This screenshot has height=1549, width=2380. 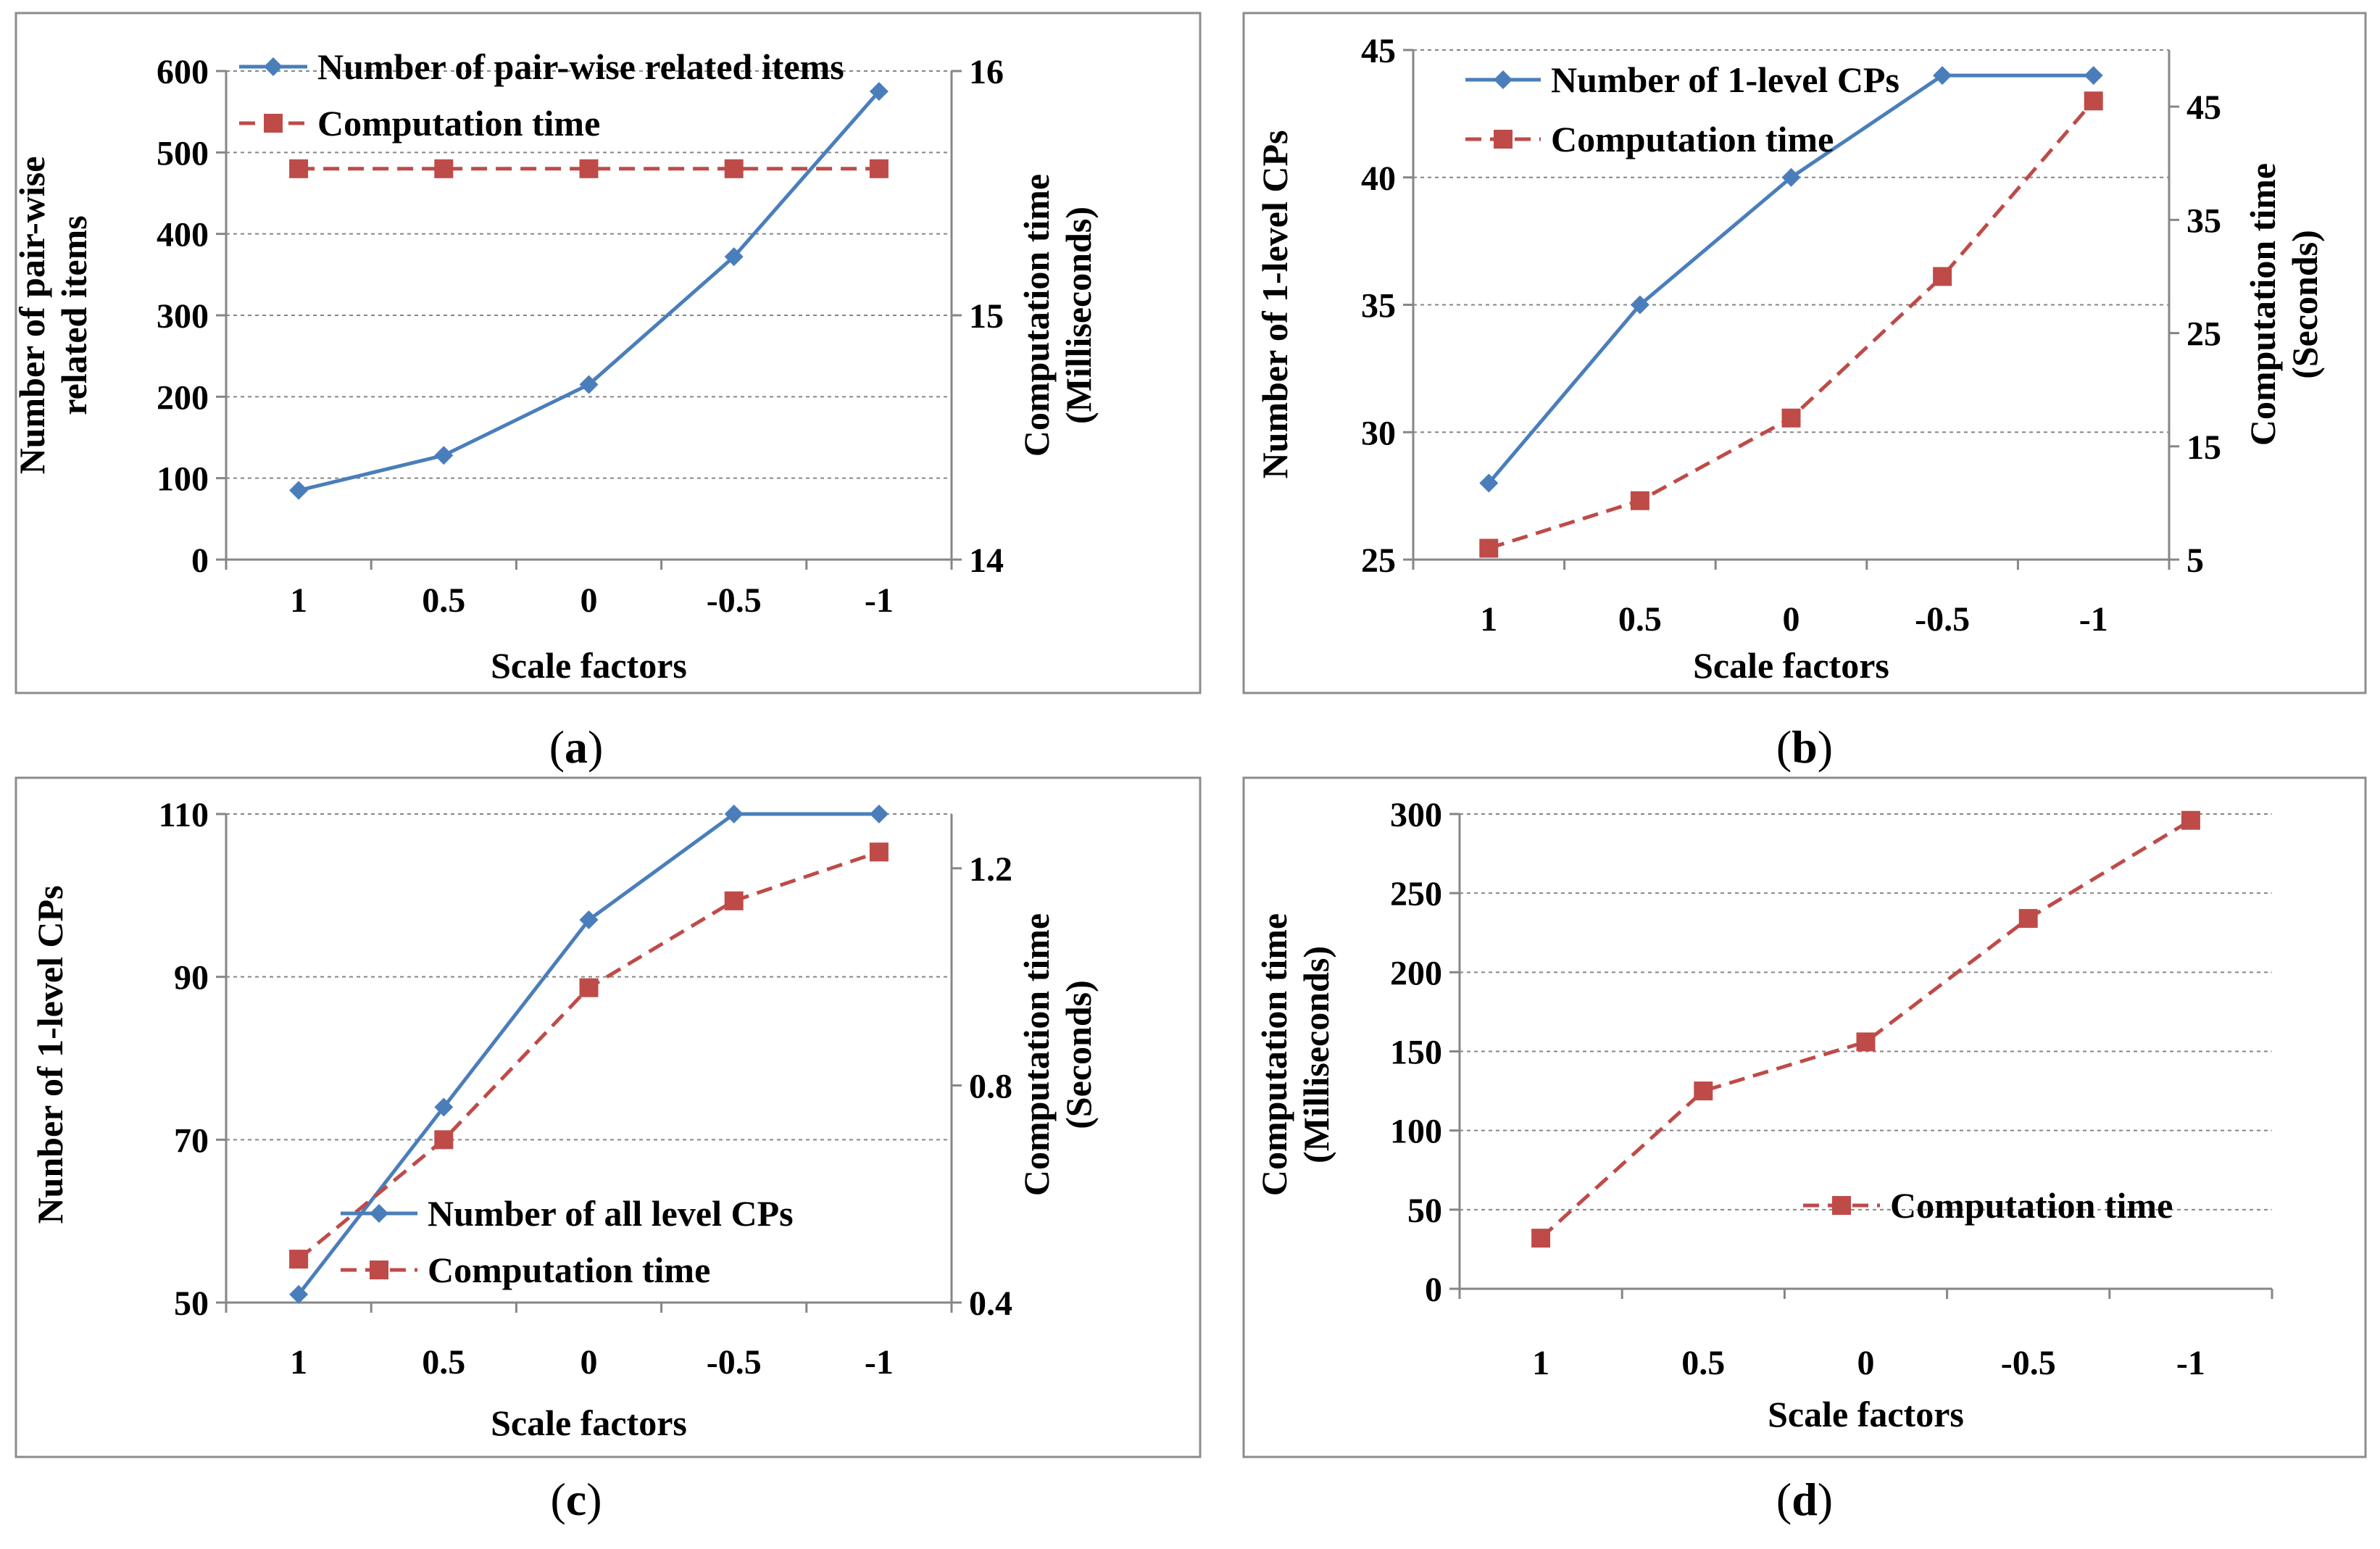 What do you see at coordinates (1416, 1132) in the screenshot?
I see `y-tick-label: 100` at bounding box center [1416, 1132].